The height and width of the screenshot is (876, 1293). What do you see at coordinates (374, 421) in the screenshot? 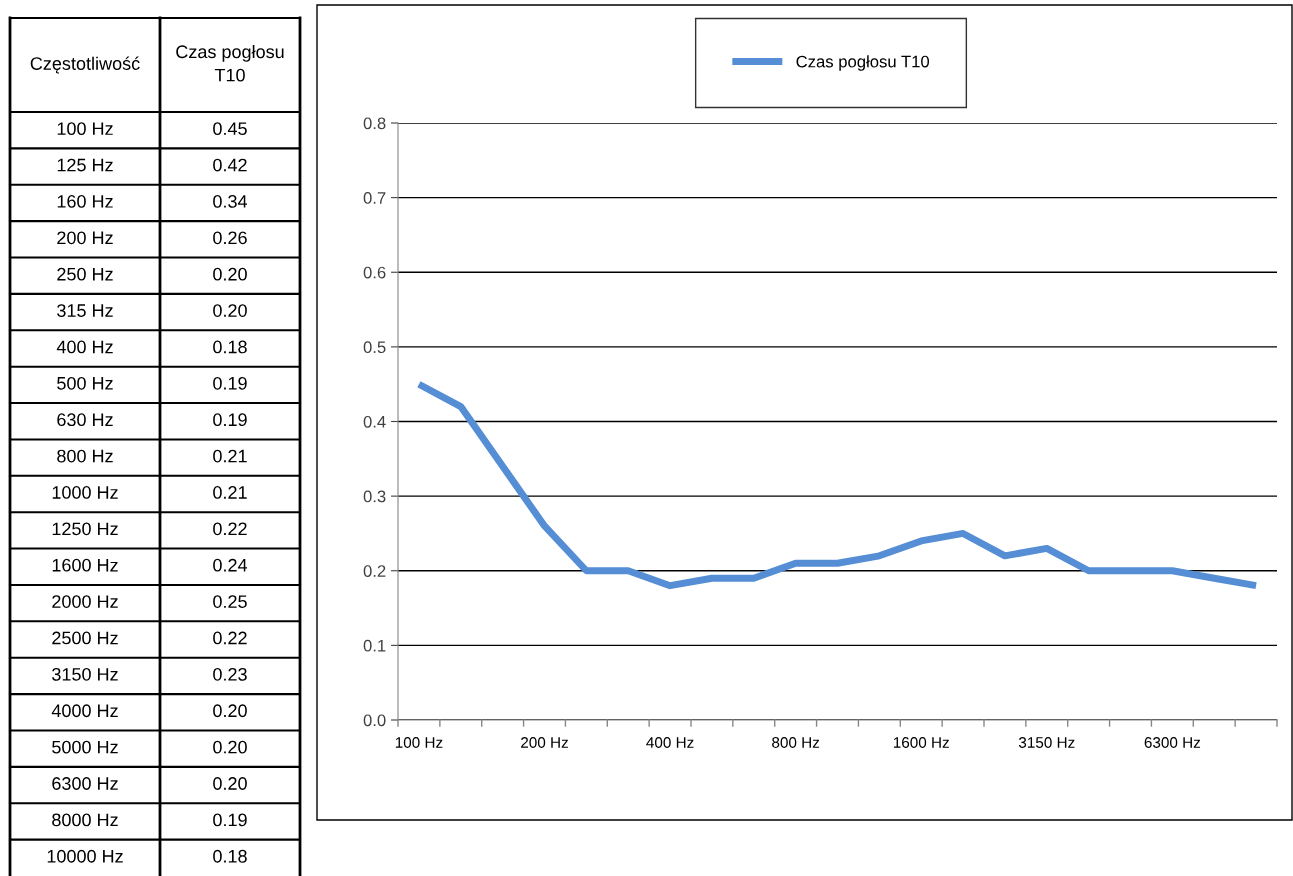
I see `y-tick-label: 0.4` at bounding box center [374, 421].